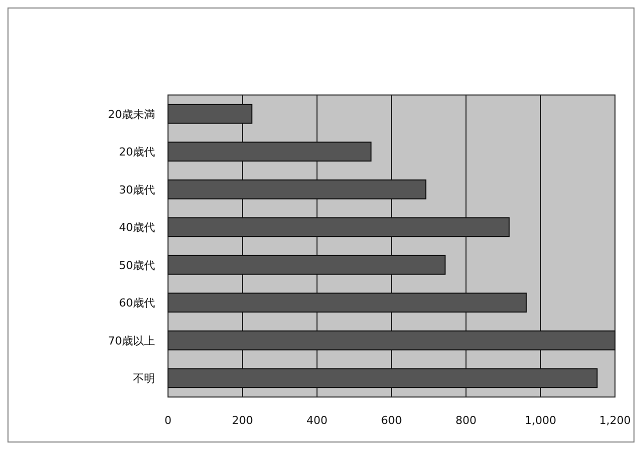 Image resolution: width=637 pixels, height=450 pixels. What do you see at coordinates (466, 420) in the screenshot?
I see `x-tick-label: 800` at bounding box center [466, 420].